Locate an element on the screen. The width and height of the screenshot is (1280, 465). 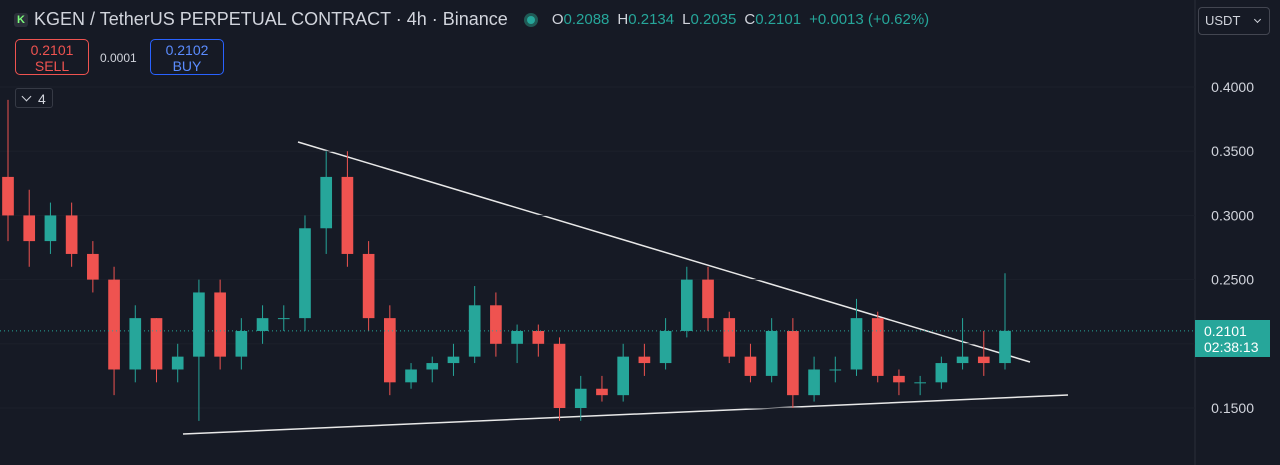
ohlc-value: 0.2035 is located at coordinates (713, 19).